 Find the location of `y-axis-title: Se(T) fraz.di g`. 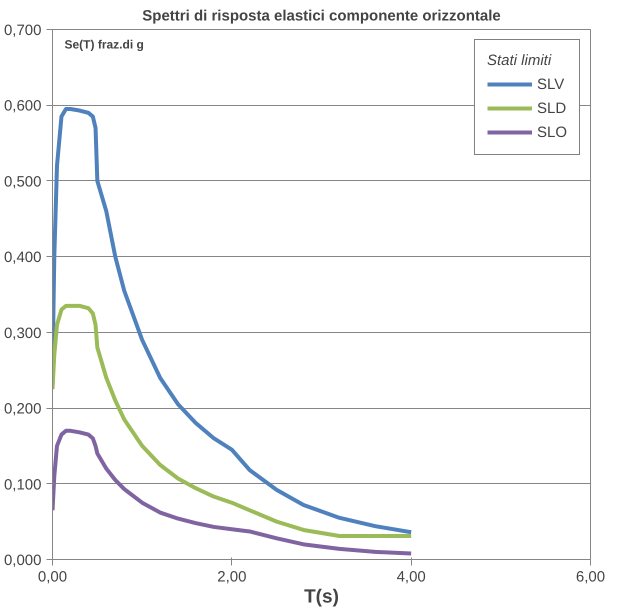

y-axis-title: Se(T) fraz.di g is located at coordinates (104, 45).